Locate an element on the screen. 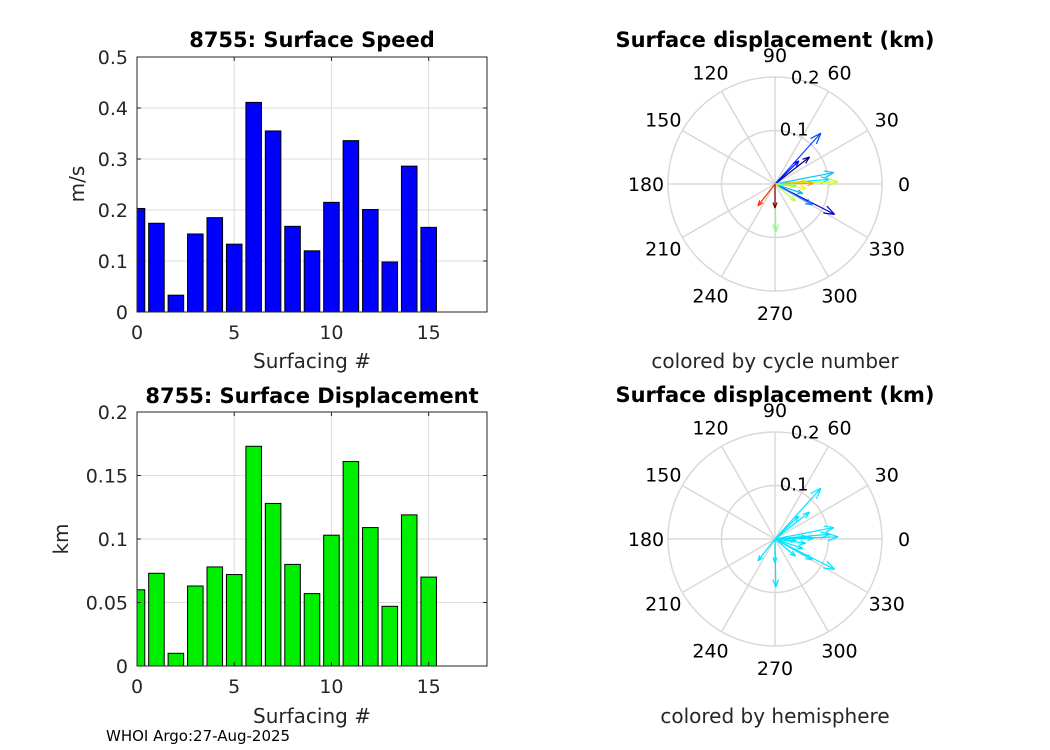 This screenshot has width=1050, height=750. displacement-xtick-label: 0 is located at coordinates (137, 687).